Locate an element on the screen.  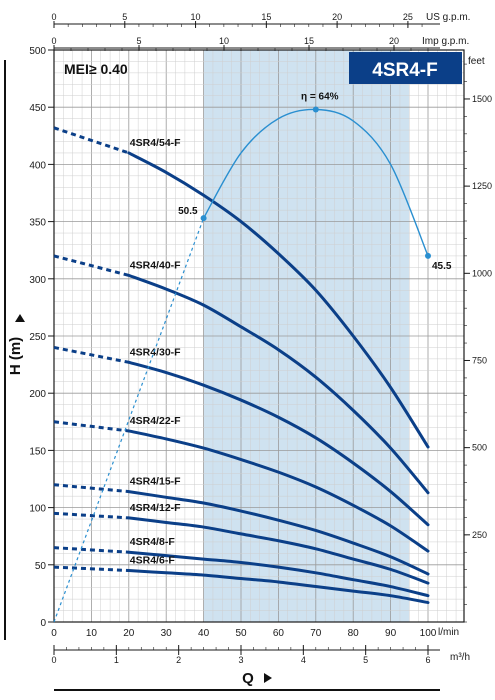
q-axis-title: Q is located at coordinates (248, 678).